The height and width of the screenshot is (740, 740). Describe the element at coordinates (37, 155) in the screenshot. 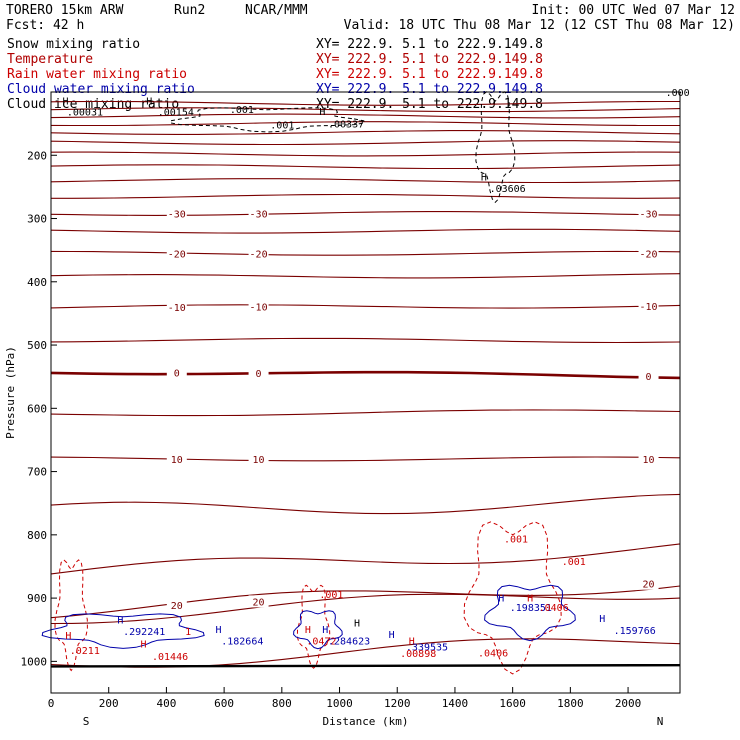

I see `y-tick-label: 200` at that location.